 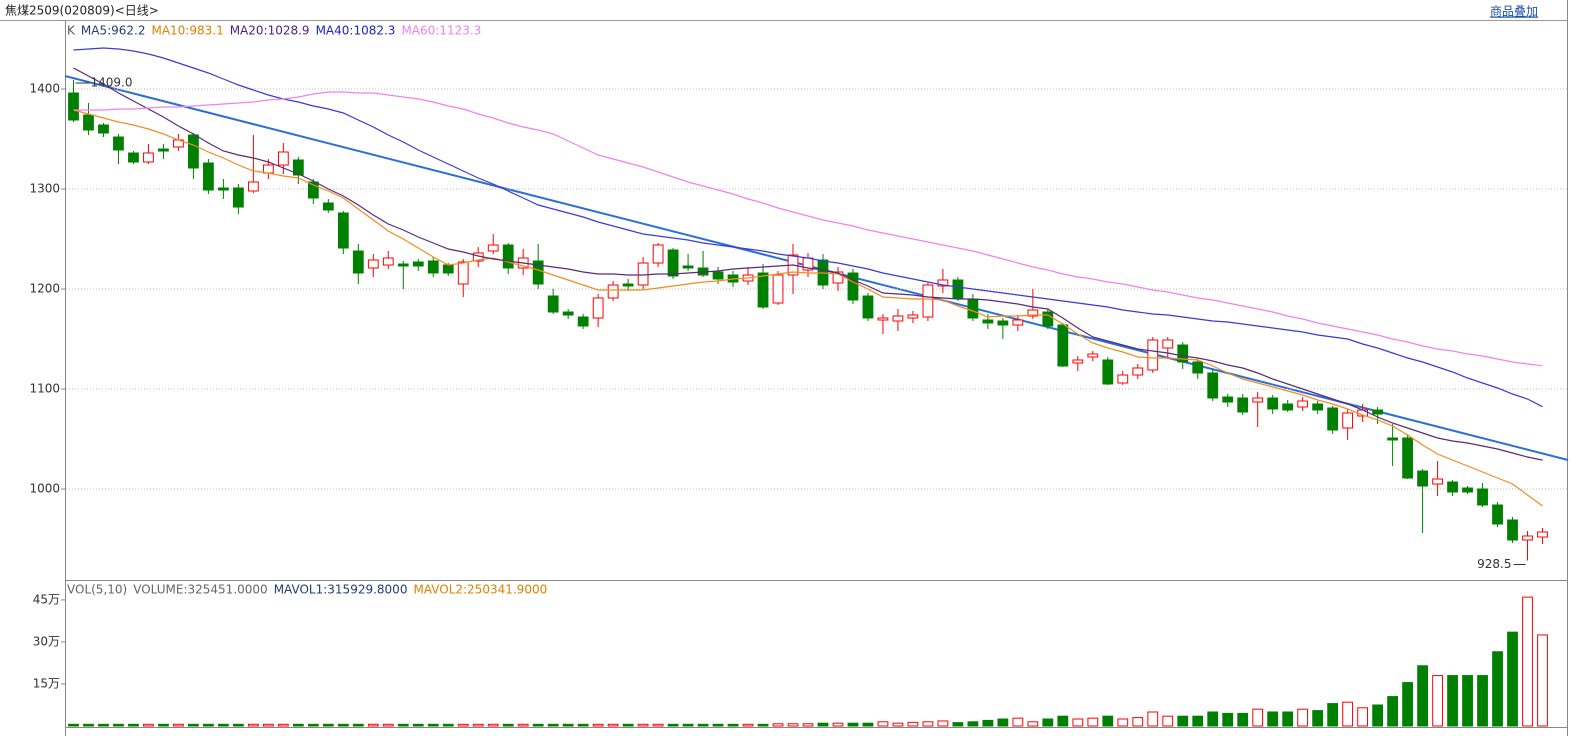 What do you see at coordinates (270, 31) in the screenshot?
I see `legend-item: MA20:1028.9` at bounding box center [270, 31].